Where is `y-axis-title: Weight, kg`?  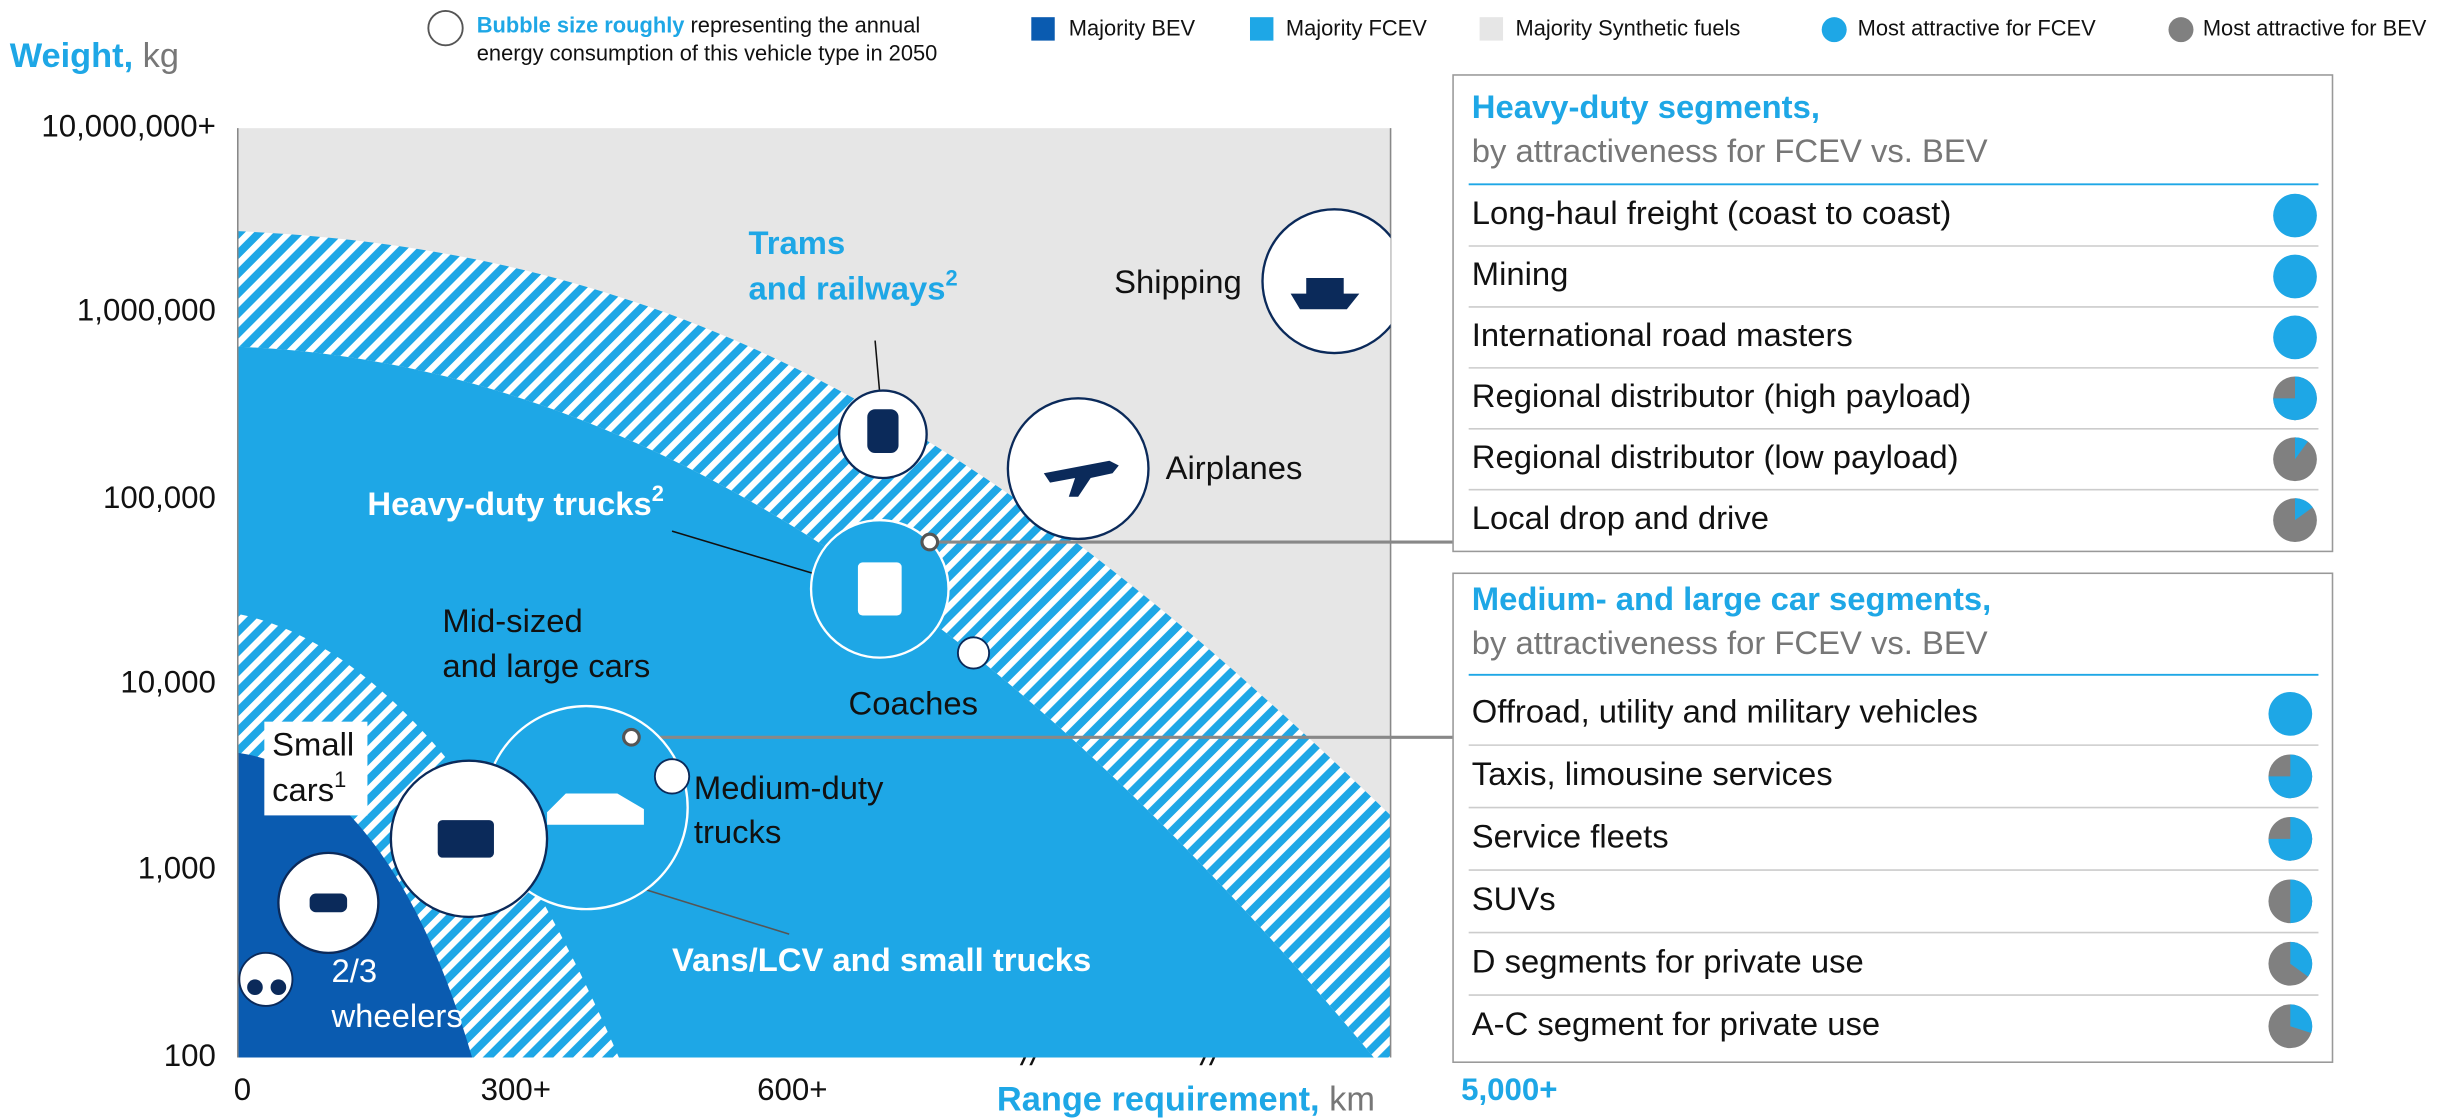
y-axis-title: Weight, kg is located at coordinates (94, 56).